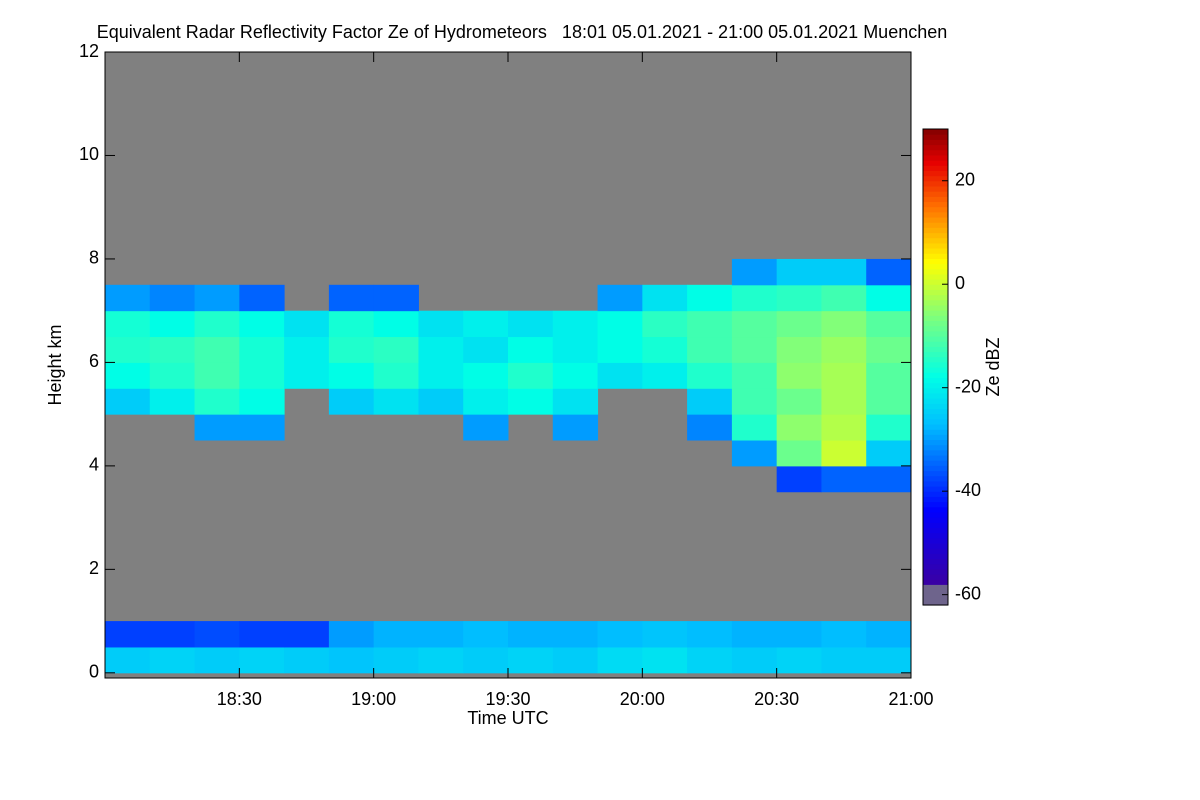 The image size is (1200, 800). Describe the element at coordinates (507, 718) in the screenshot. I see `x-axis-label: Time UTC` at that location.